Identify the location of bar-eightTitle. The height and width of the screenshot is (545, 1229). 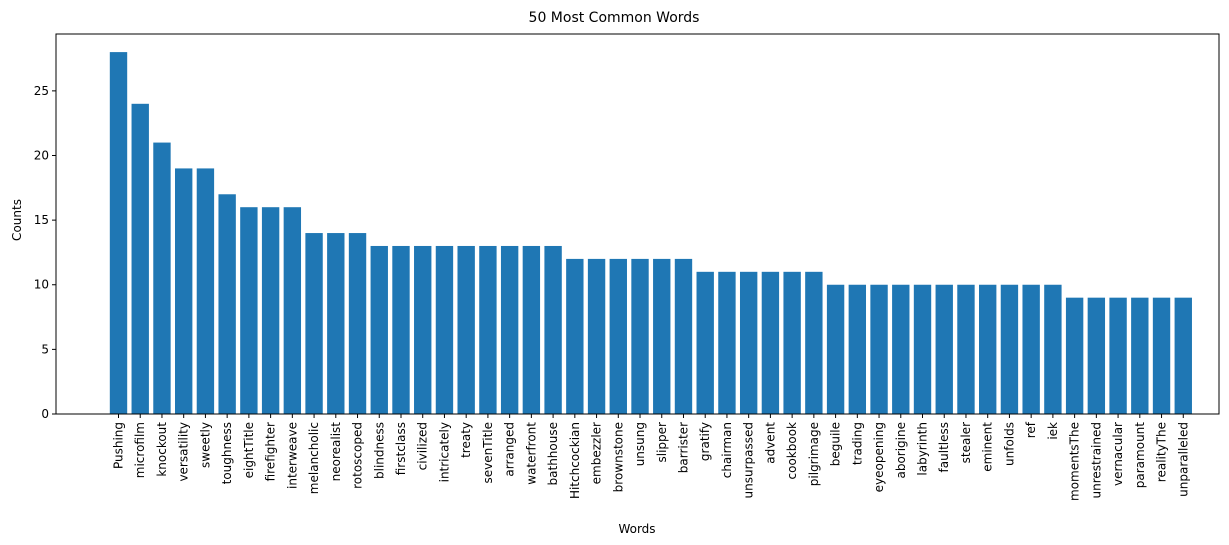
(249, 310).